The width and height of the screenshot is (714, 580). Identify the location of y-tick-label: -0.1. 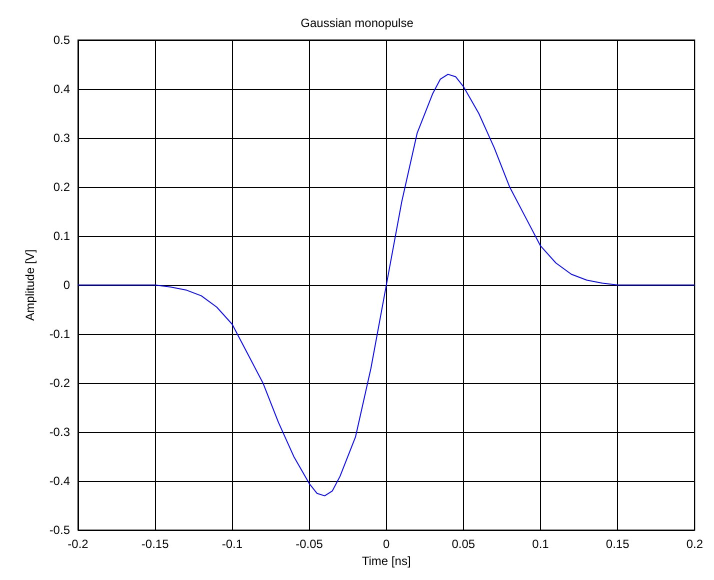
(59, 334).